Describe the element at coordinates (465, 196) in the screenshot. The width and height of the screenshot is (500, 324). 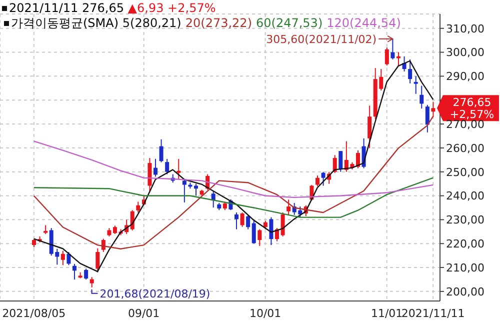
I see `y-tick-label: 240,00` at that location.